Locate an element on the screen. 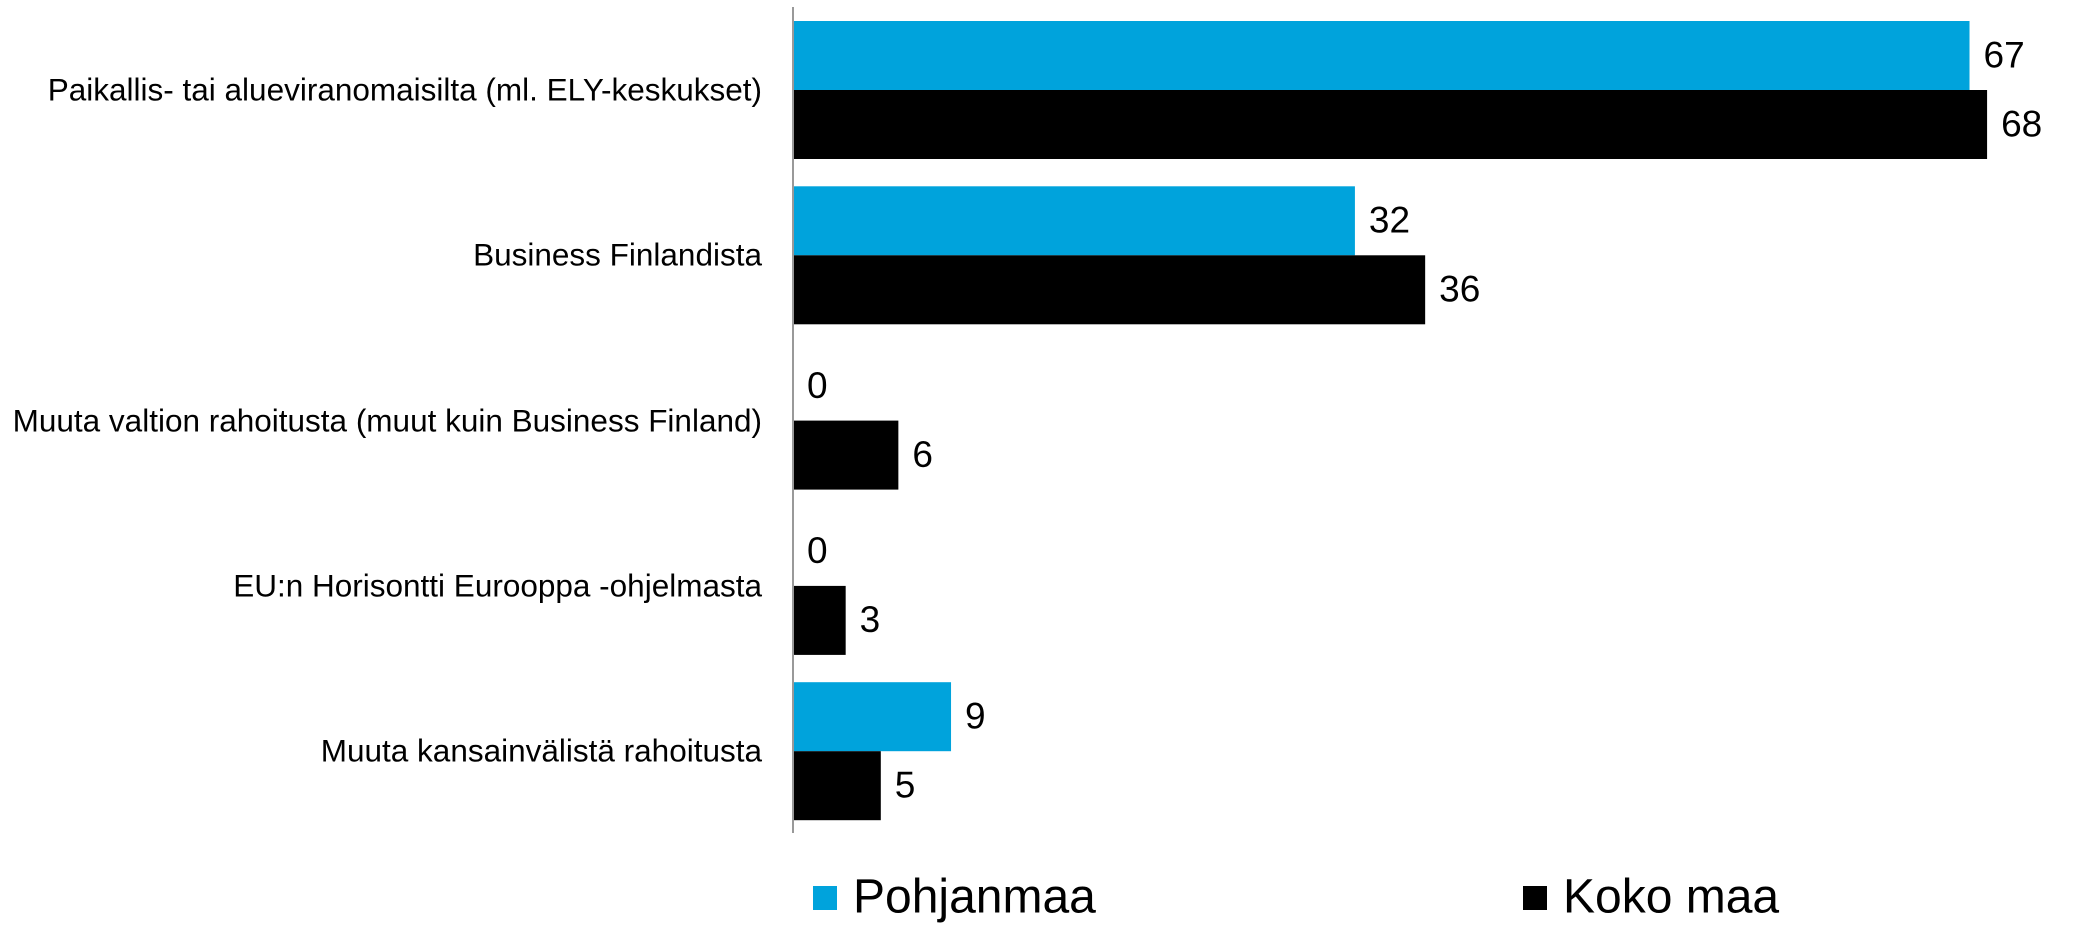  value-label: 32 is located at coordinates (1389, 220).